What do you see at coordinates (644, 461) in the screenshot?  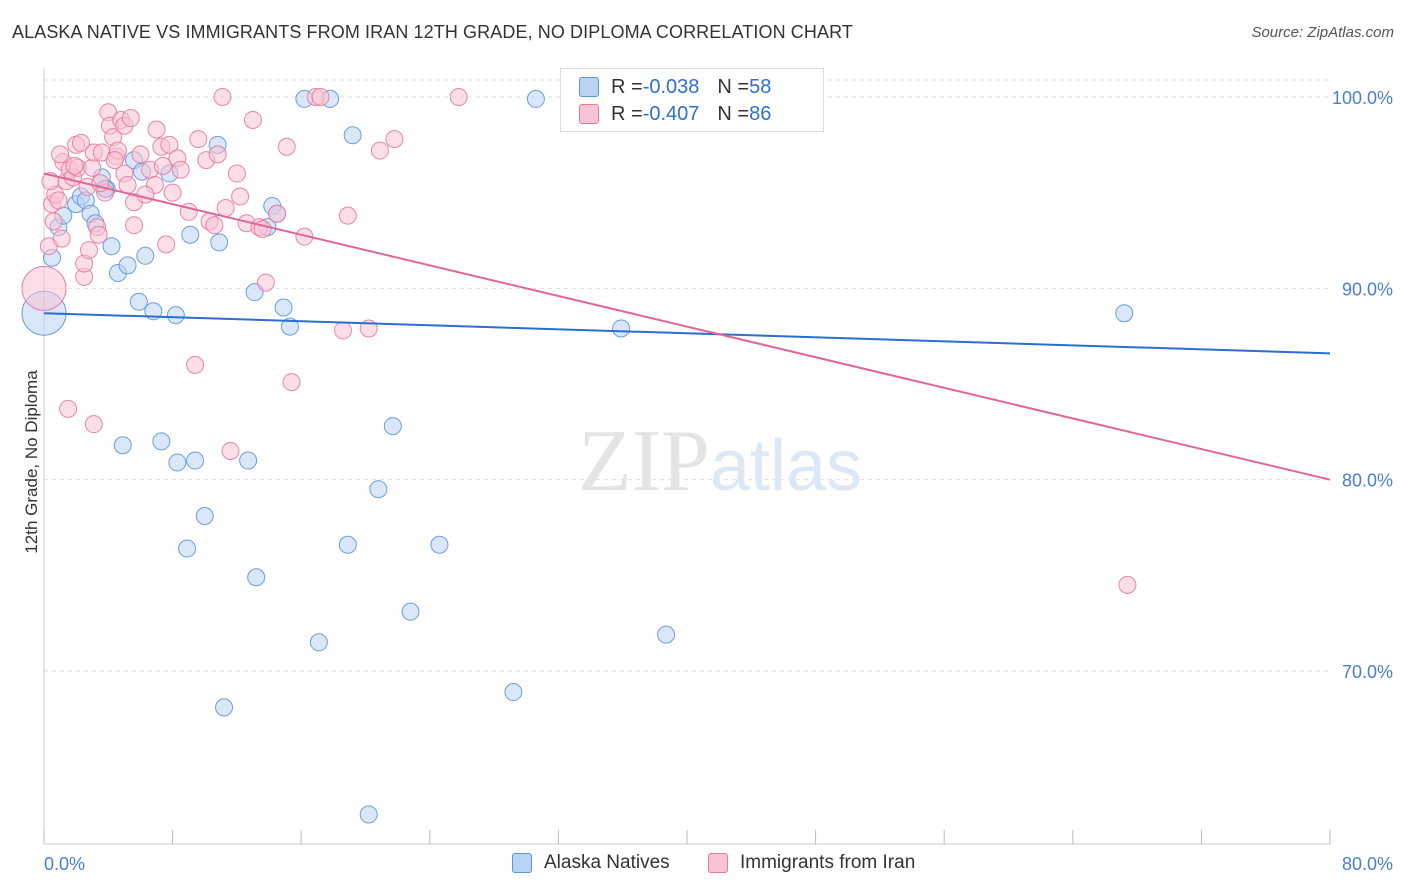 I see `watermark-zip: ZIP` at bounding box center [644, 461].